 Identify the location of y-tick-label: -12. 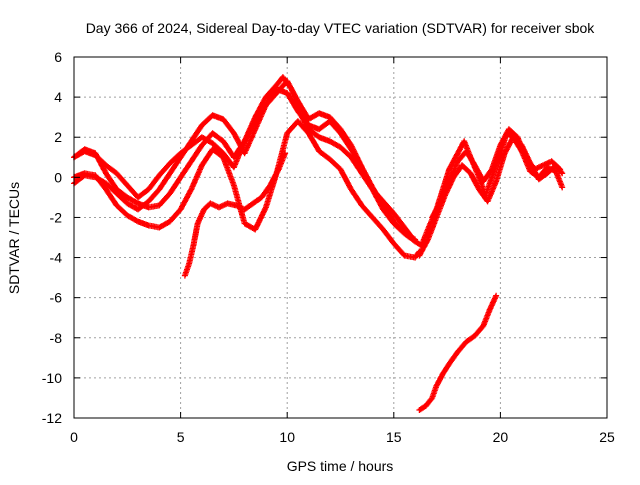
(52, 418).